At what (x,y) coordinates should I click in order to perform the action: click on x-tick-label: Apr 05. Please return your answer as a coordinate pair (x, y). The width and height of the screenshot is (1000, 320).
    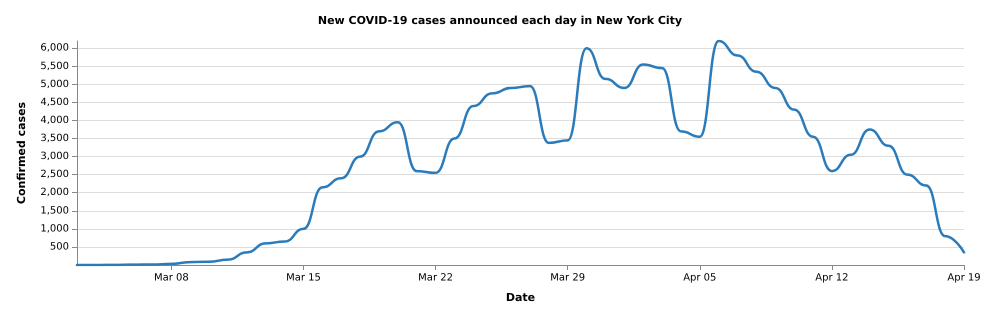
    Looking at the image, I should click on (699, 278).